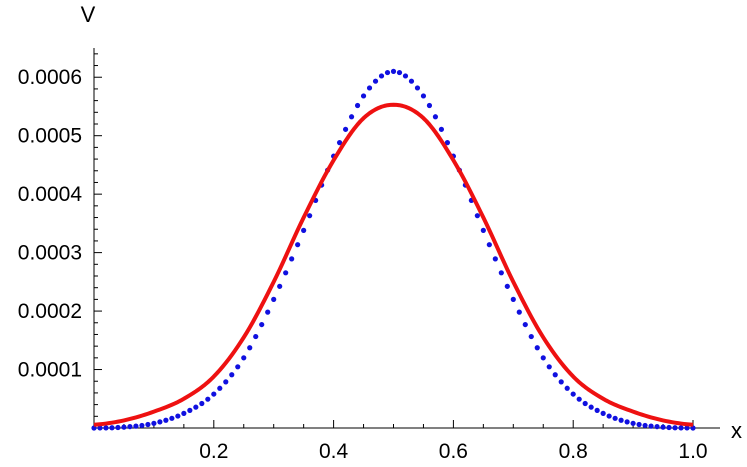  I want to click on y-tick-label: 0.0001, so click(50, 370).